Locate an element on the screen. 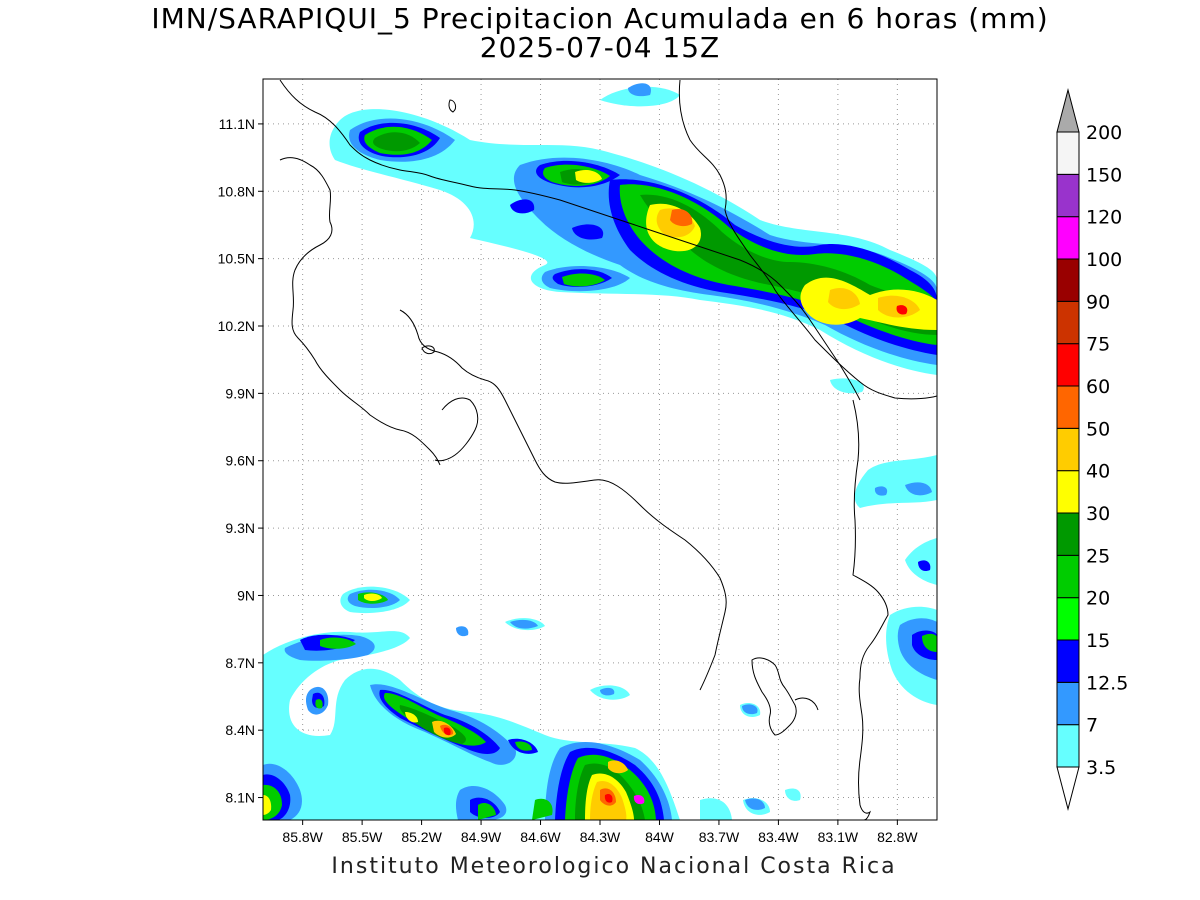  x-tick-label: 84.9W is located at coordinates (481, 837).